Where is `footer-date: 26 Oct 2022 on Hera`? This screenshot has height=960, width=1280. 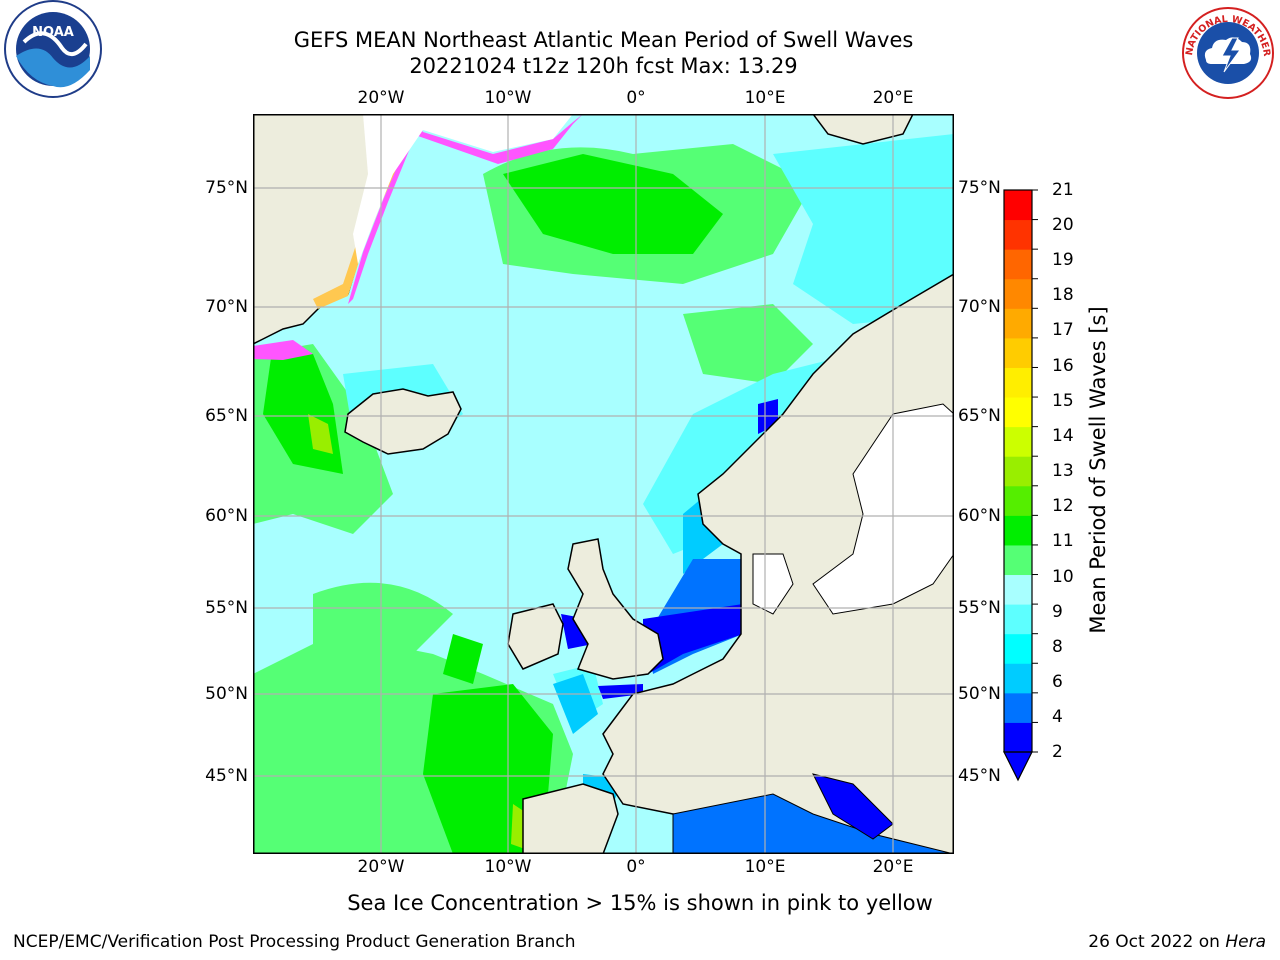 footer-date: 26 Oct 2022 on Hera is located at coordinates (1177, 942).